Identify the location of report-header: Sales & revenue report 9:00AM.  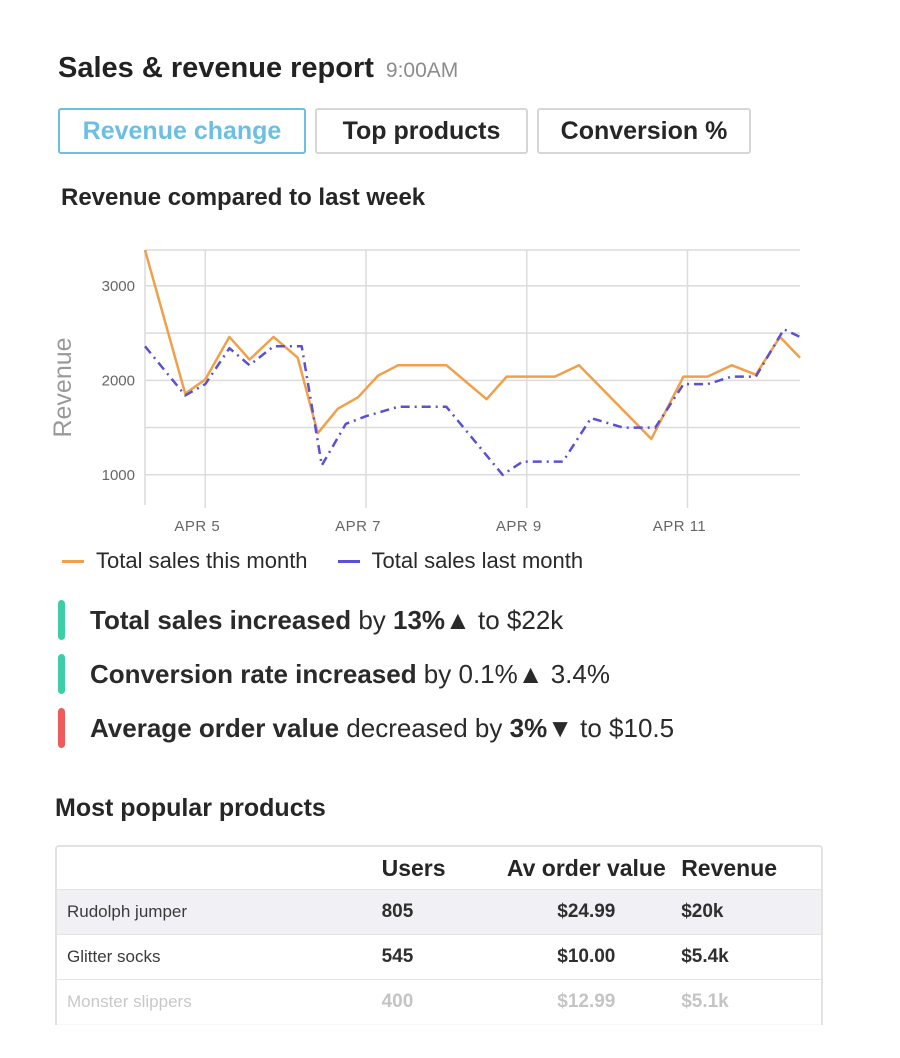
(258, 68).